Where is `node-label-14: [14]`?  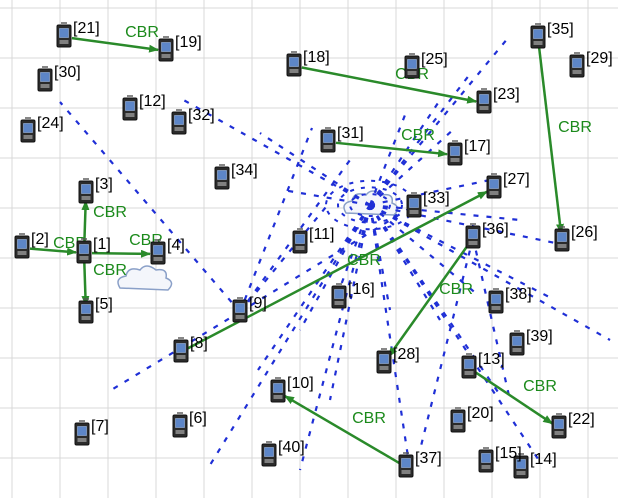 node-label-14: [14] is located at coordinates (543, 459).